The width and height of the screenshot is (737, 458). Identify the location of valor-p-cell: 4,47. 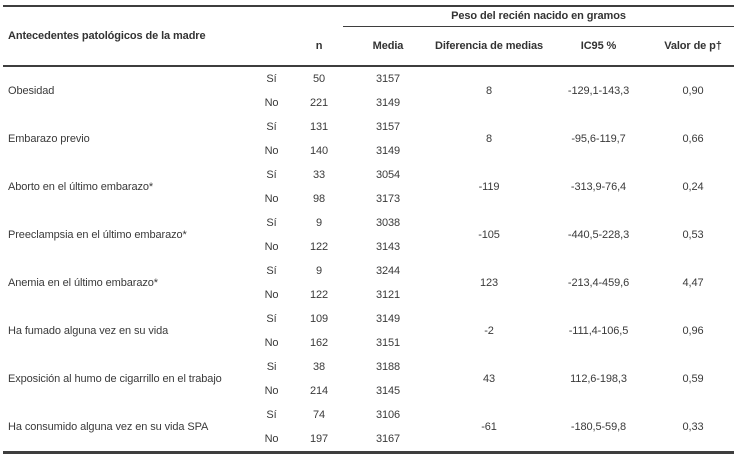
(693, 283).